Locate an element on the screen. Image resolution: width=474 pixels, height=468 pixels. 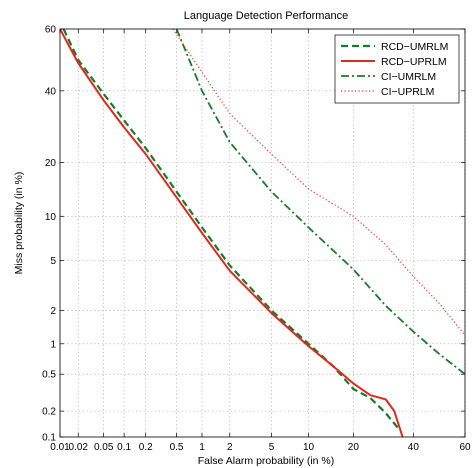
x-tick-label: 0.2 is located at coordinates (146, 447).